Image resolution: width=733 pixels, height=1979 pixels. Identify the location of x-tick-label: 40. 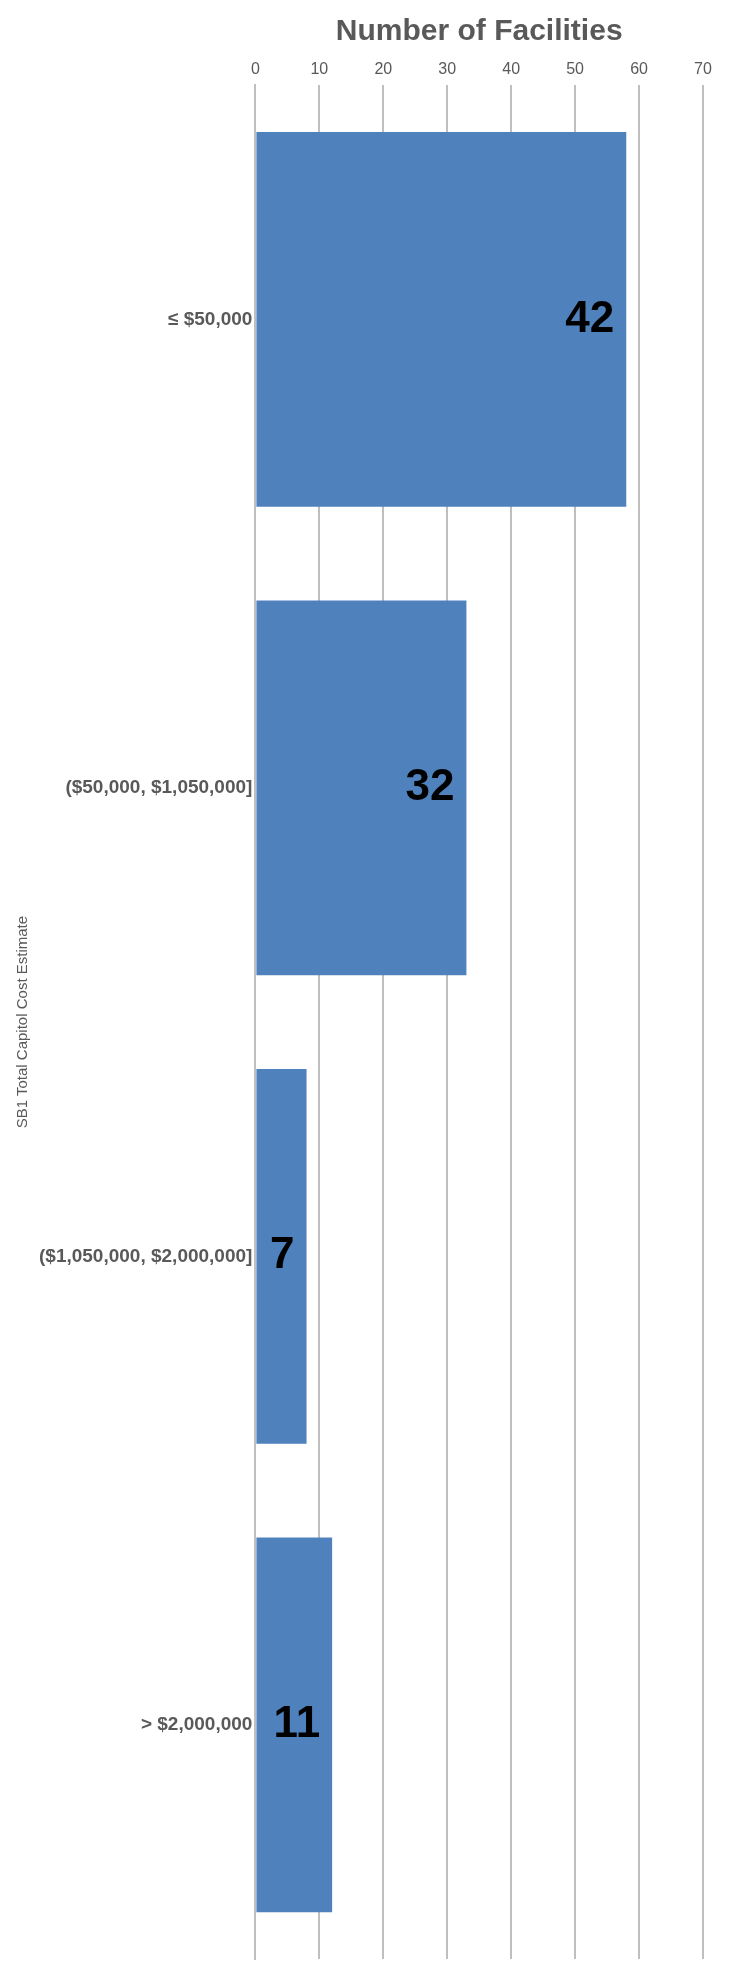
(511, 69).